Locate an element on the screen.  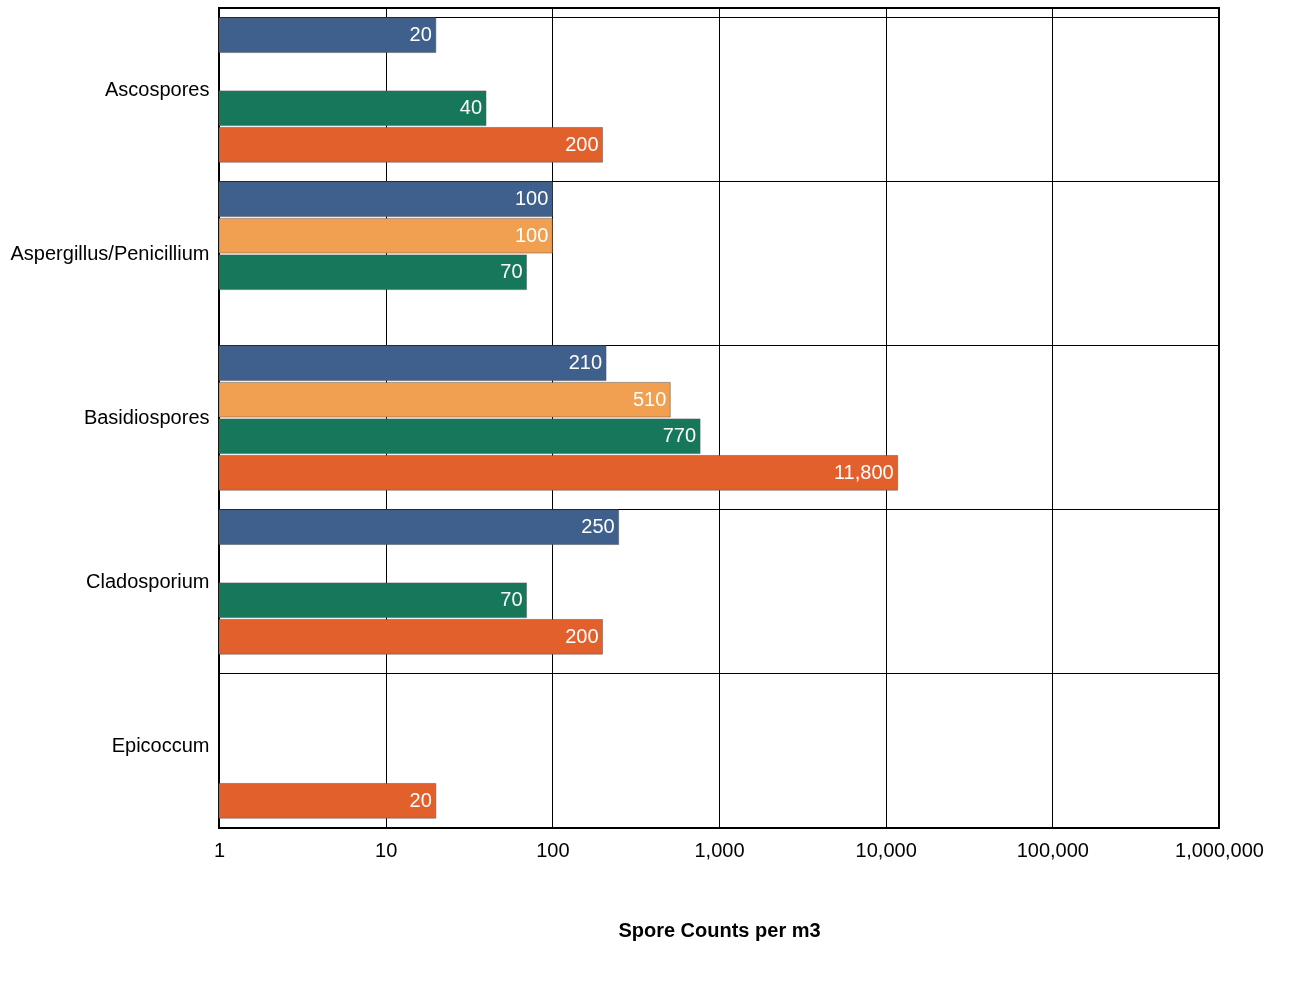
x-tick-label: 100 is located at coordinates (553, 849).